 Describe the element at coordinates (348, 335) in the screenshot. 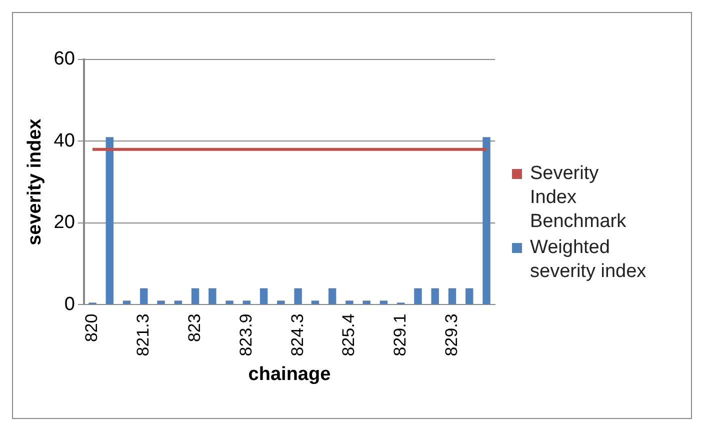

I see `x-tick-label: 825.4` at that location.